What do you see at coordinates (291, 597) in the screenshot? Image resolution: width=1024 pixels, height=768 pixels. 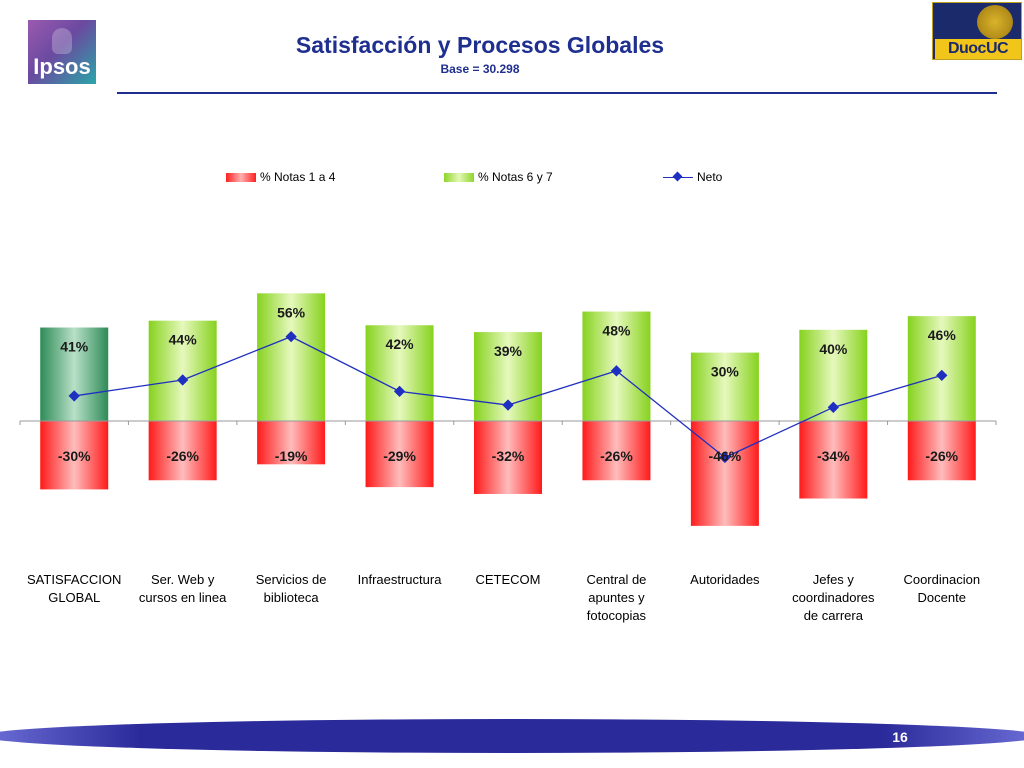 I see `category-label-line: biblioteca` at bounding box center [291, 597].